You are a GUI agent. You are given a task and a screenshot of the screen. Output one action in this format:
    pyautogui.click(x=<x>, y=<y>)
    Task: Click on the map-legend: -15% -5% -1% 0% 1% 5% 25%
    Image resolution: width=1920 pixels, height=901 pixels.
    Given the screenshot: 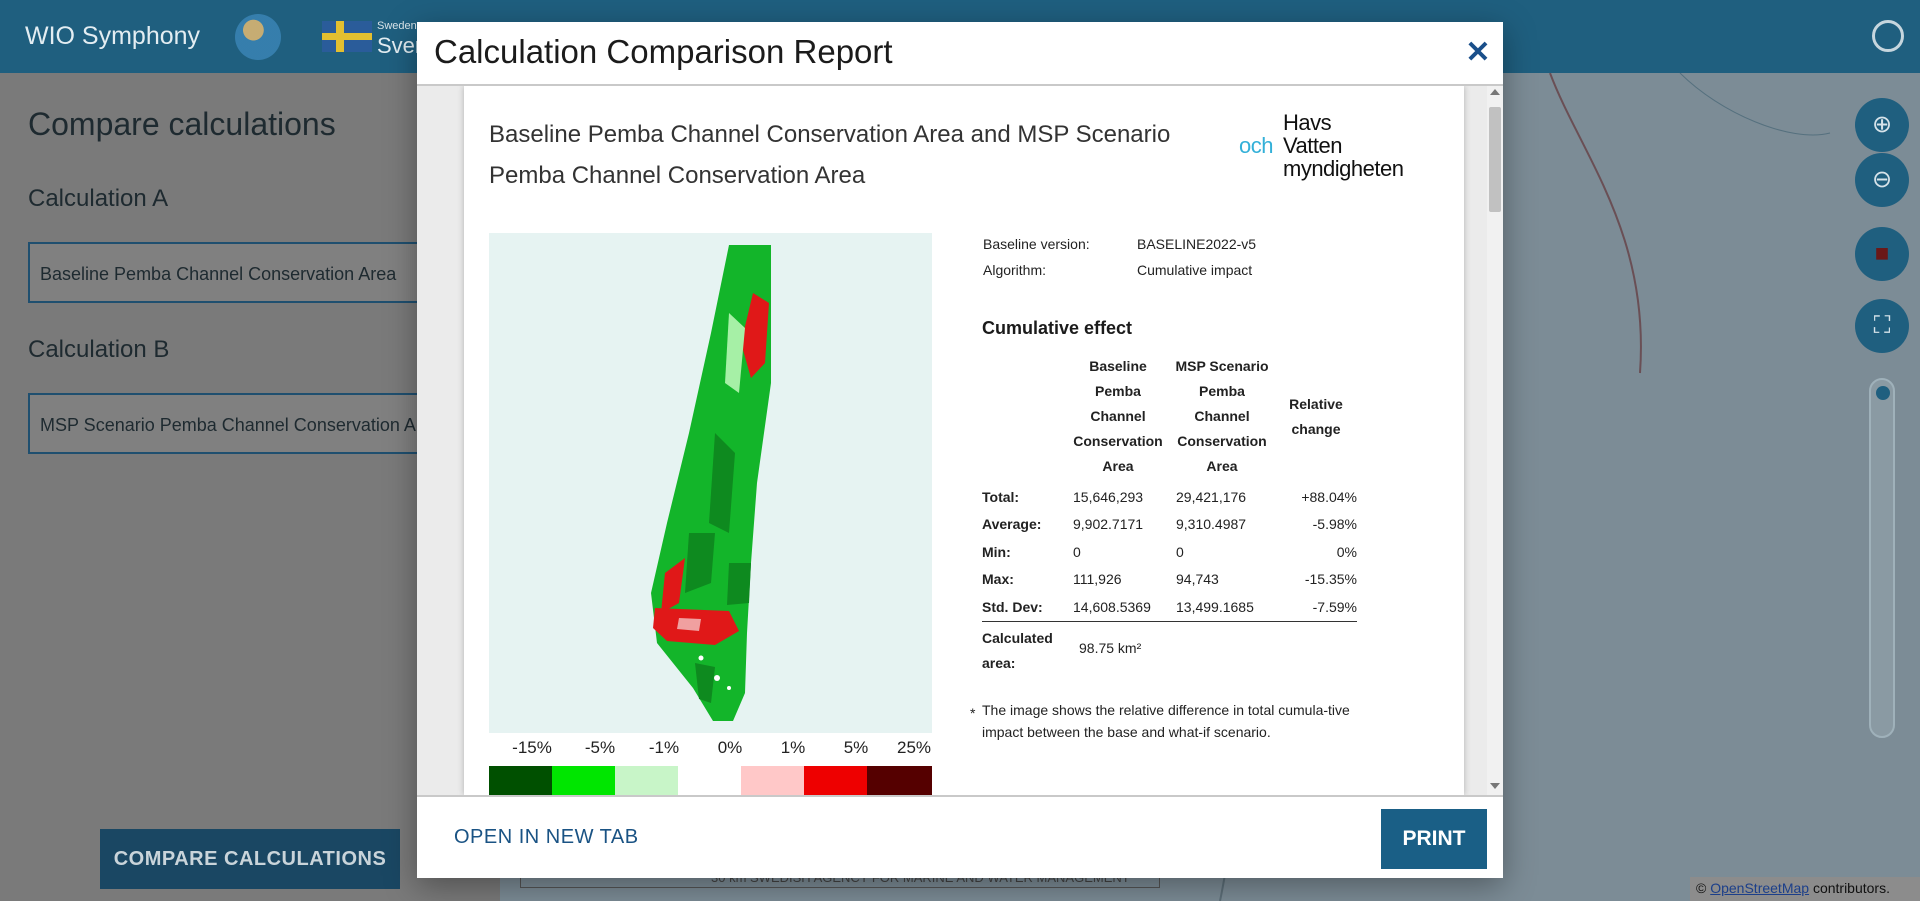 What is the action you would take?
    pyautogui.click(x=710, y=766)
    